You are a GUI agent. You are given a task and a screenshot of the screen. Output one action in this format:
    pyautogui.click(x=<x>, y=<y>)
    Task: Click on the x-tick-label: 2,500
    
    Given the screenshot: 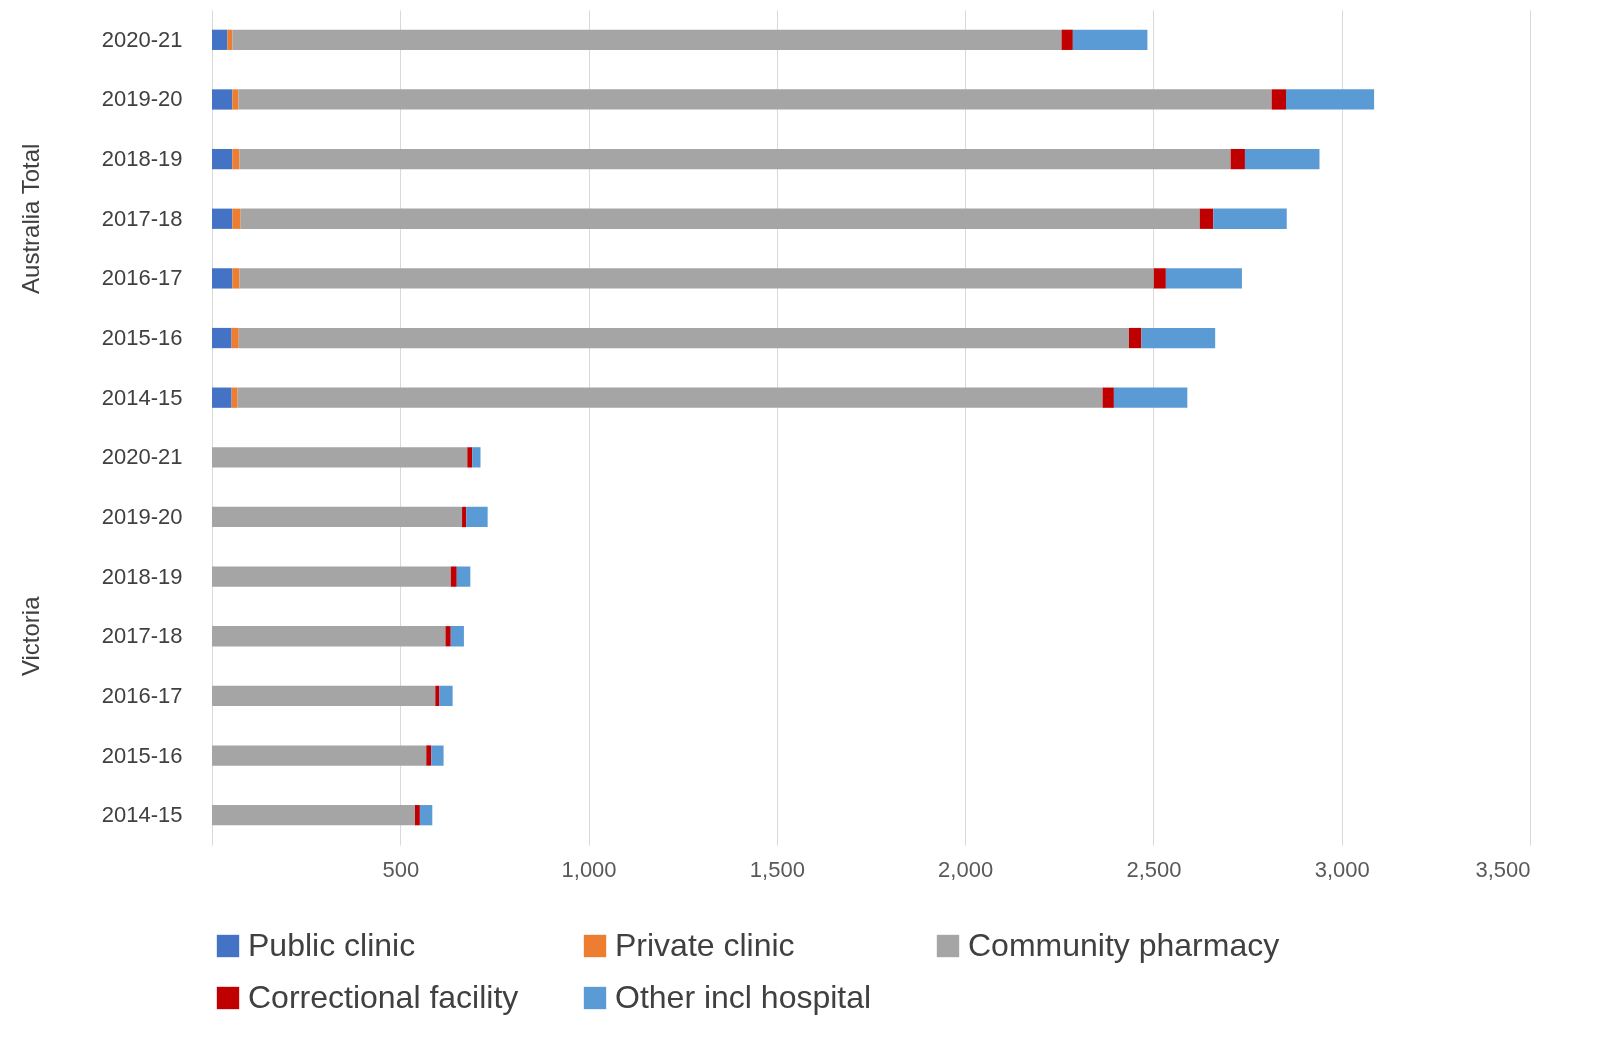 What is the action you would take?
    pyautogui.click(x=1154, y=869)
    